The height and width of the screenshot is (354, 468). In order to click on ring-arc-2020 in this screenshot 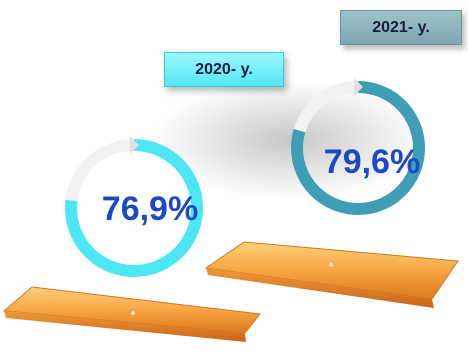, I will do `click(134, 208)`.